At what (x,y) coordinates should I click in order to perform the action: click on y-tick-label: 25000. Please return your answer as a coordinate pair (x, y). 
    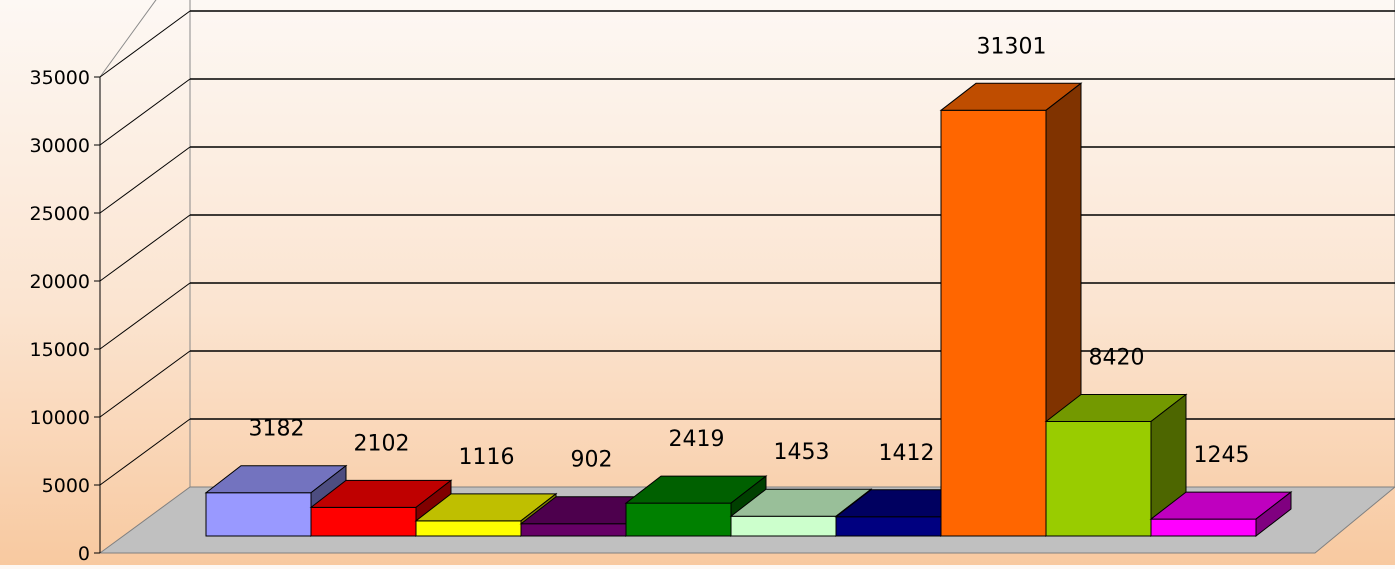
    Looking at the image, I should click on (60, 214).